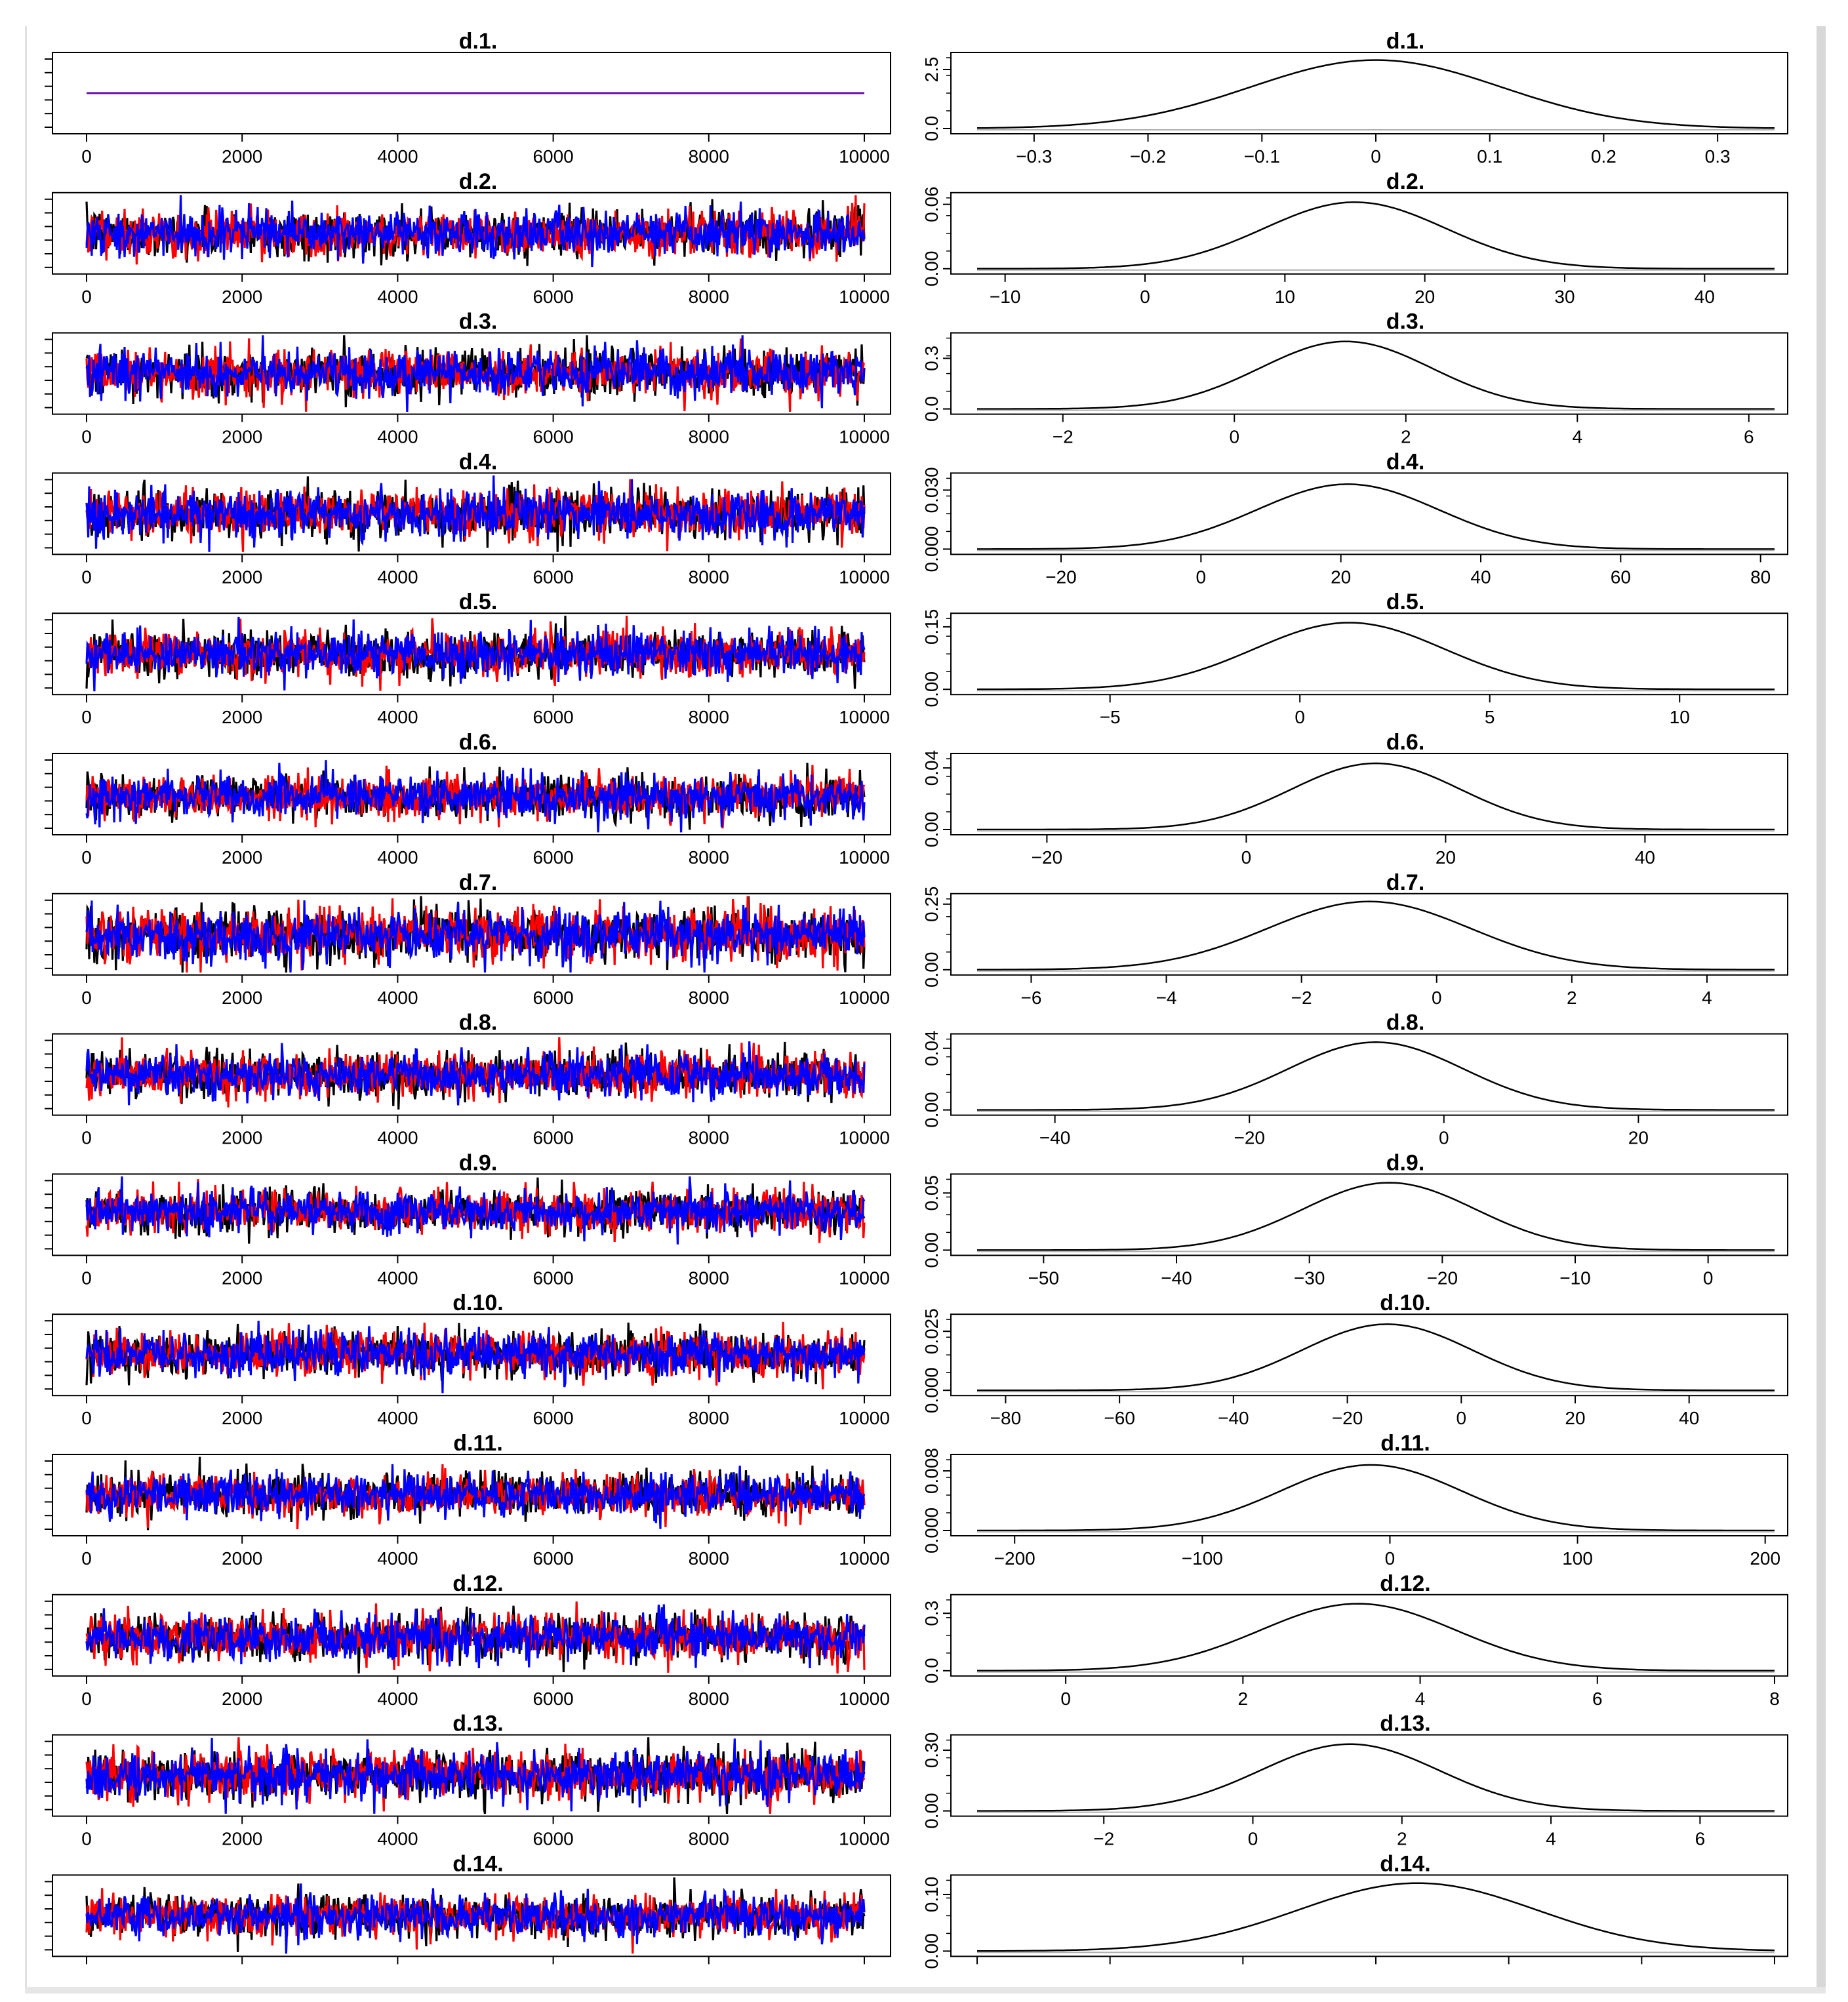 Image resolution: width=1848 pixels, height=2002 pixels. Describe the element at coordinates (1405, 1162) in the screenshot. I see `density-title: d.9.` at that location.